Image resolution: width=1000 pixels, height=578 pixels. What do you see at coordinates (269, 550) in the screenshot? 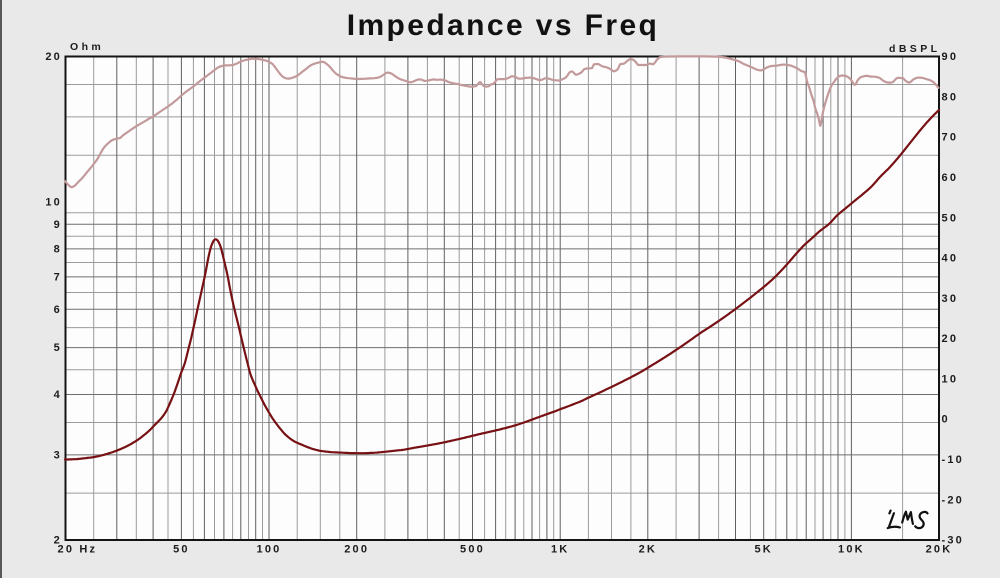
I see `svg-text: 100` at bounding box center [269, 550].